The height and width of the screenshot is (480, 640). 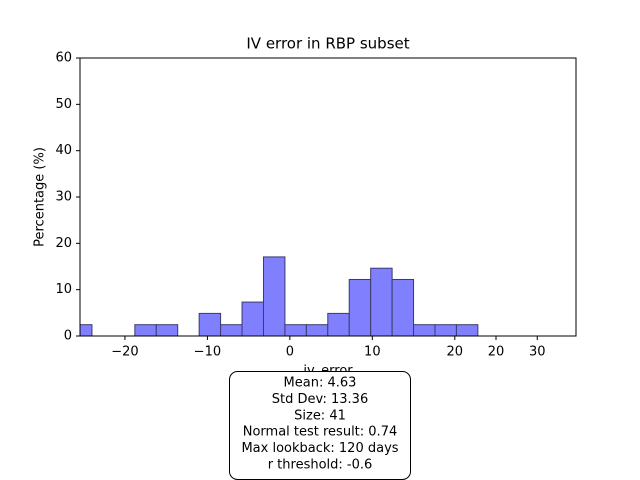 I want to click on y-tick-label: 50, so click(x=63, y=104).